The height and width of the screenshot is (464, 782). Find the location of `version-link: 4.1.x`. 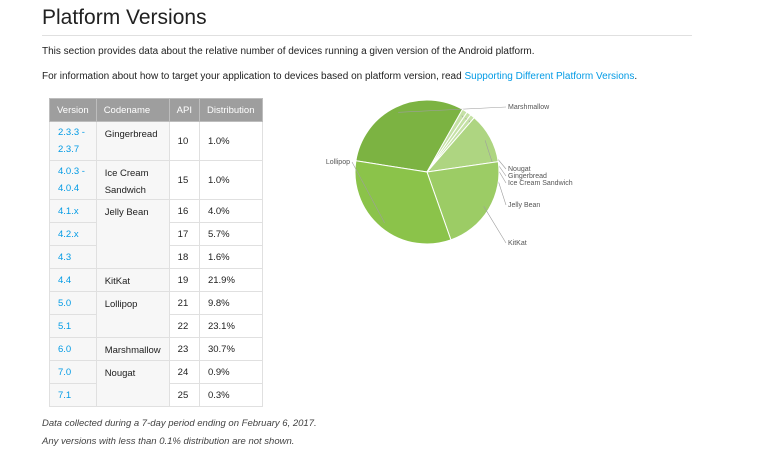

version-link: 4.1.x is located at coordinates (68, 211).